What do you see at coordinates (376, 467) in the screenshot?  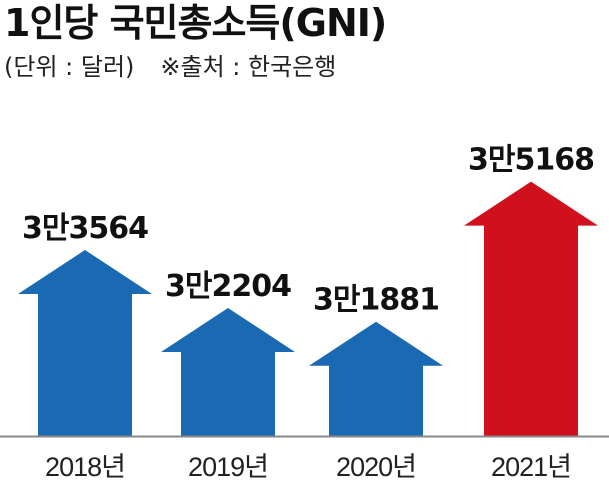 I see `x-tick-label: 2020년` at bounding box center [376, 467].